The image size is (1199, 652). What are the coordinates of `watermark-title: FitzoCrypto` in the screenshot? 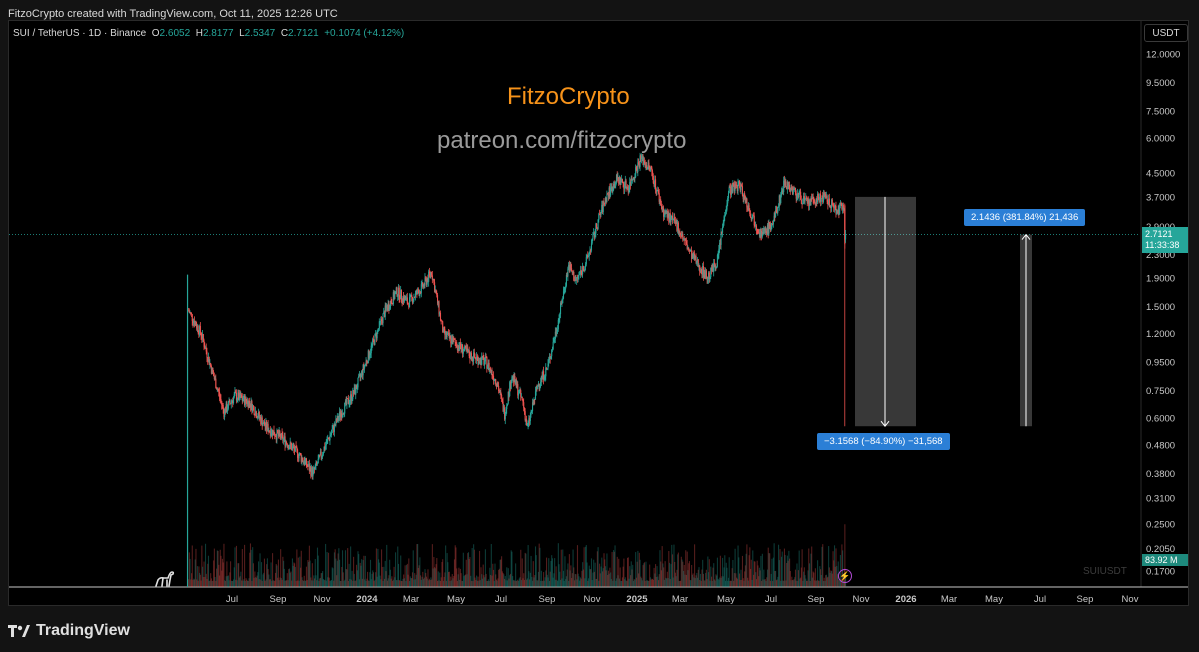 It's located at (568, 96).